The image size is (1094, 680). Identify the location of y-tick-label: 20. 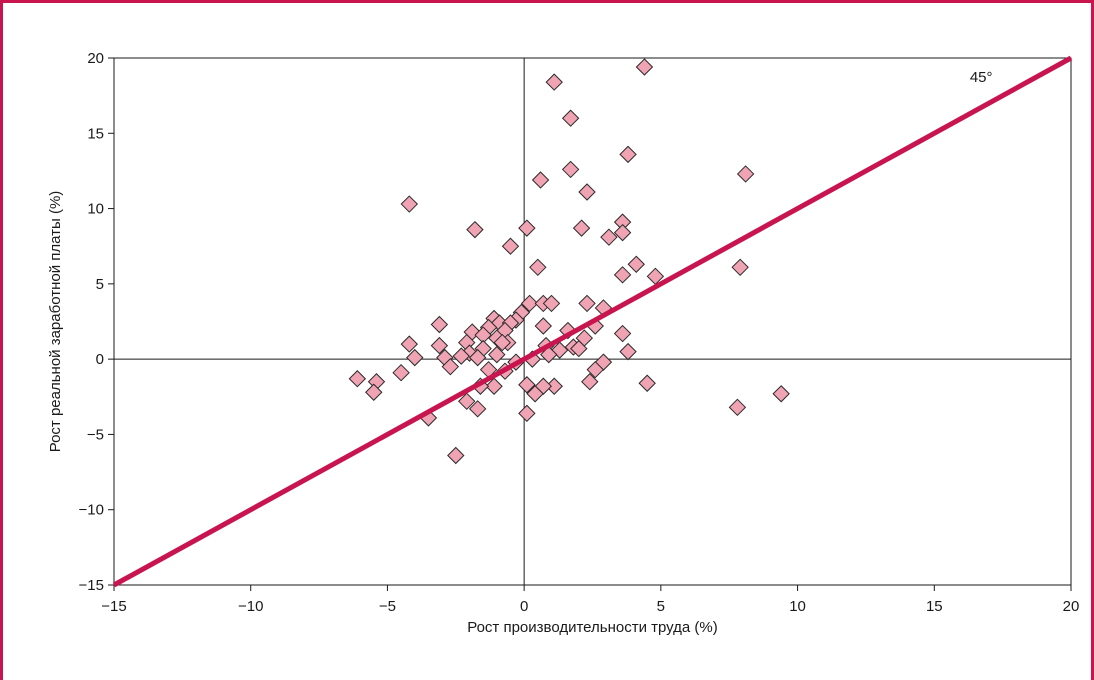
(95, 58).